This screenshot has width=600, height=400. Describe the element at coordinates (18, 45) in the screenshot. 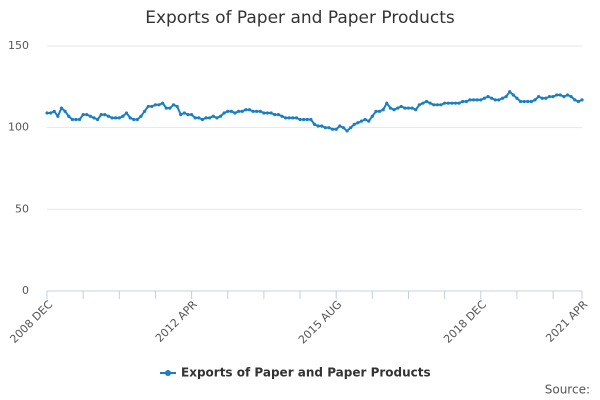

I see `y-tick-label: 150` at that location.